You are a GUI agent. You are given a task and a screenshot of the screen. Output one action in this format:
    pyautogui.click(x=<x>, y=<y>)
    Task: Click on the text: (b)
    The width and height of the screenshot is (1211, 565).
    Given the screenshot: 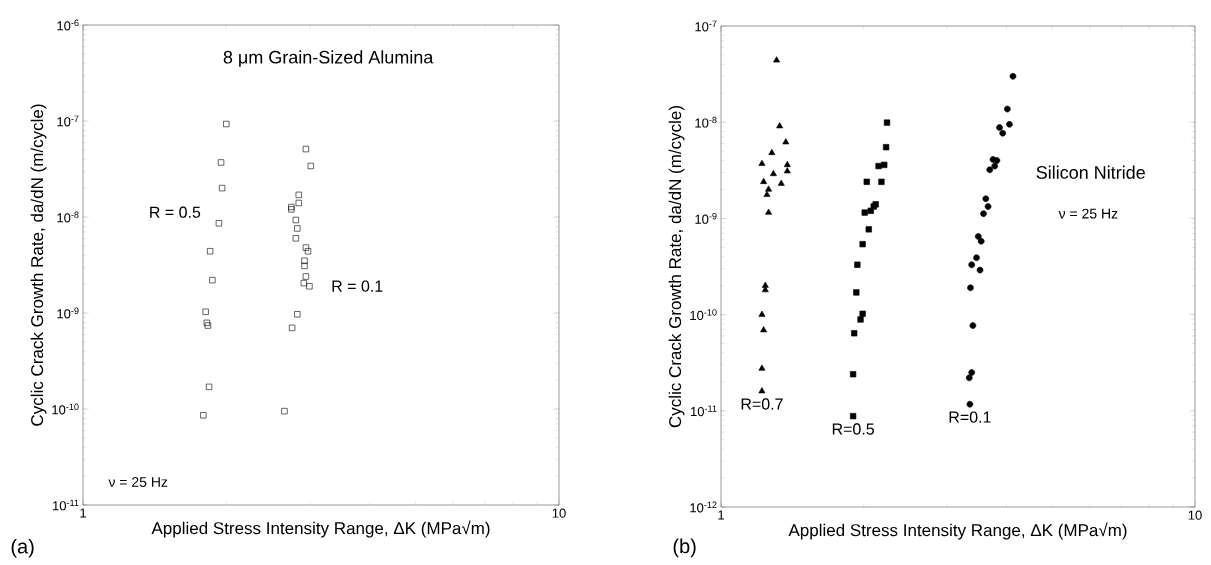 What is the action you would take?
    pyautogui.click(x=684, y=548)
    